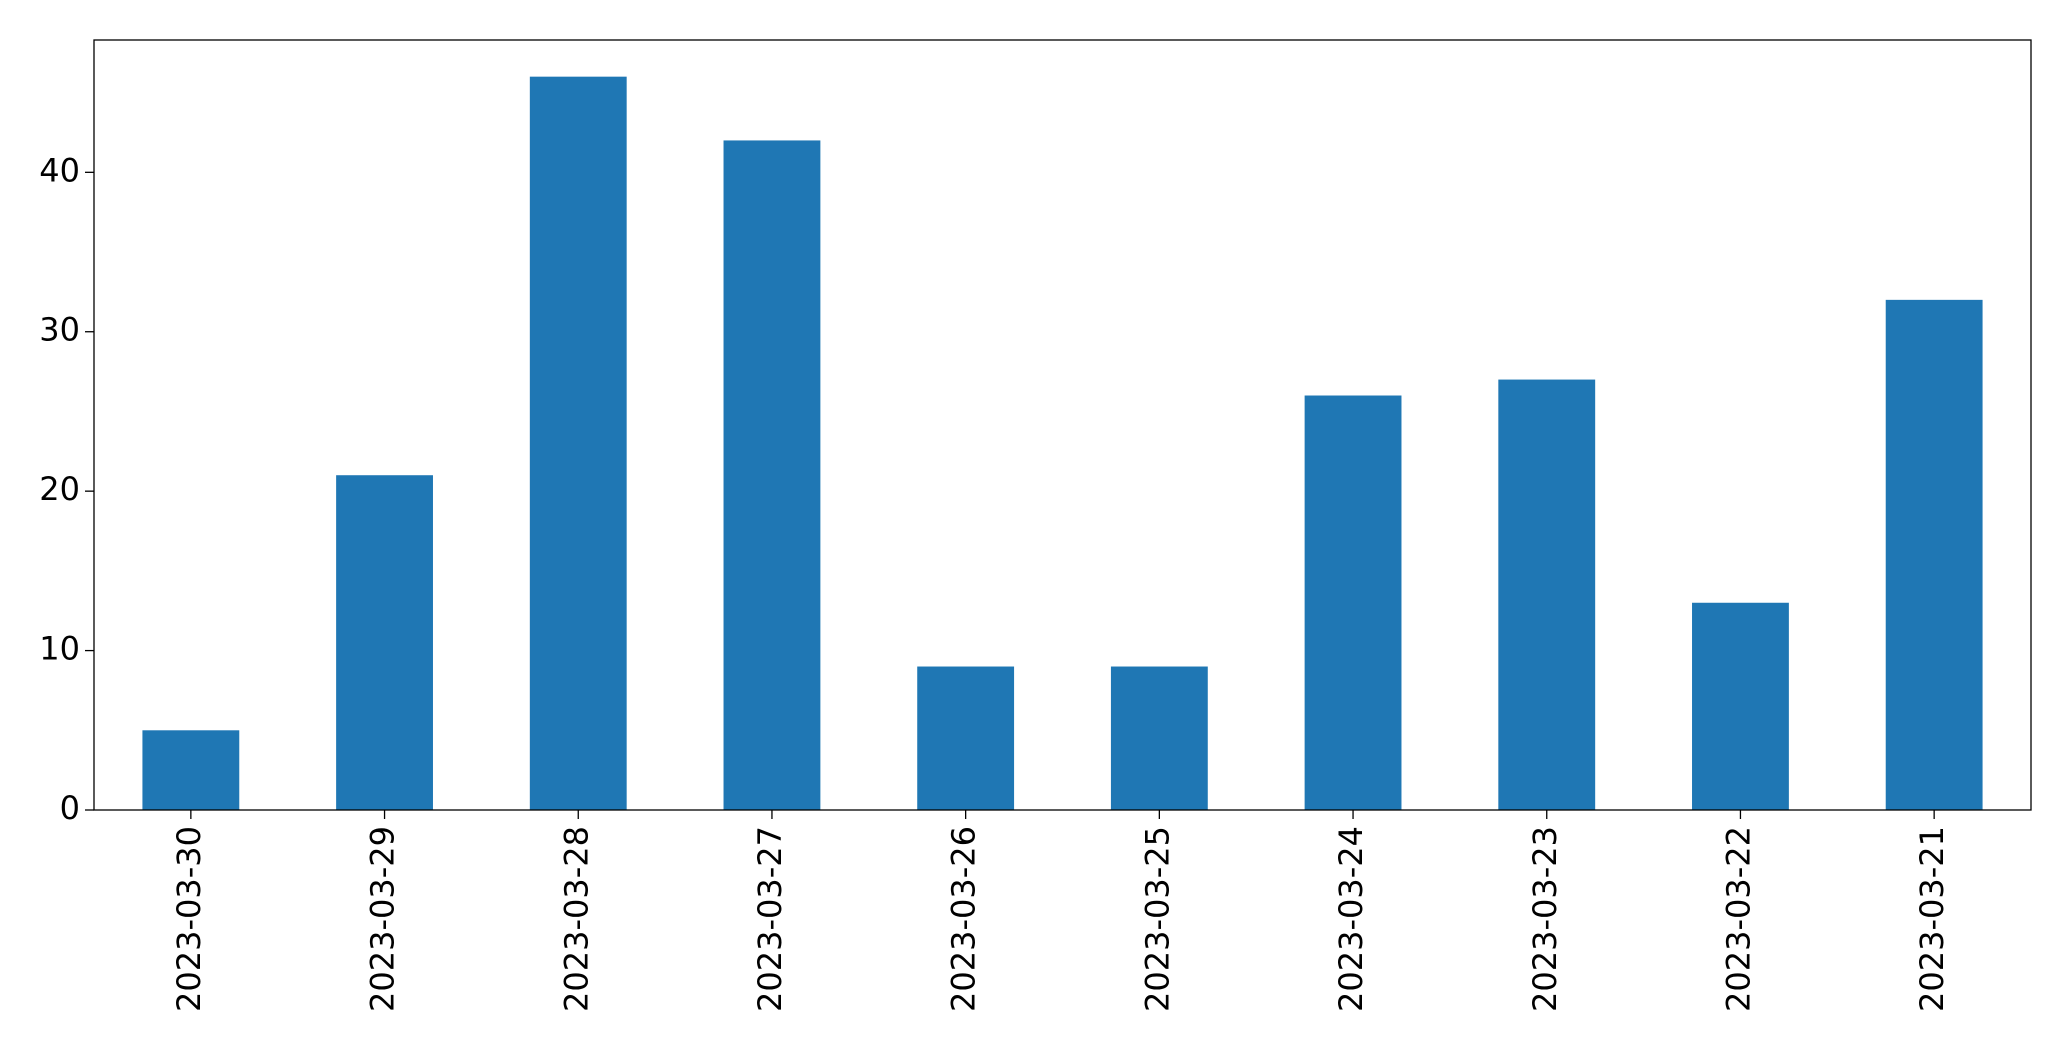  What do you see at coordinates (59, 170) in the screenshot?
I see `y-tick-label: 40` at bounding box center [59, 170].